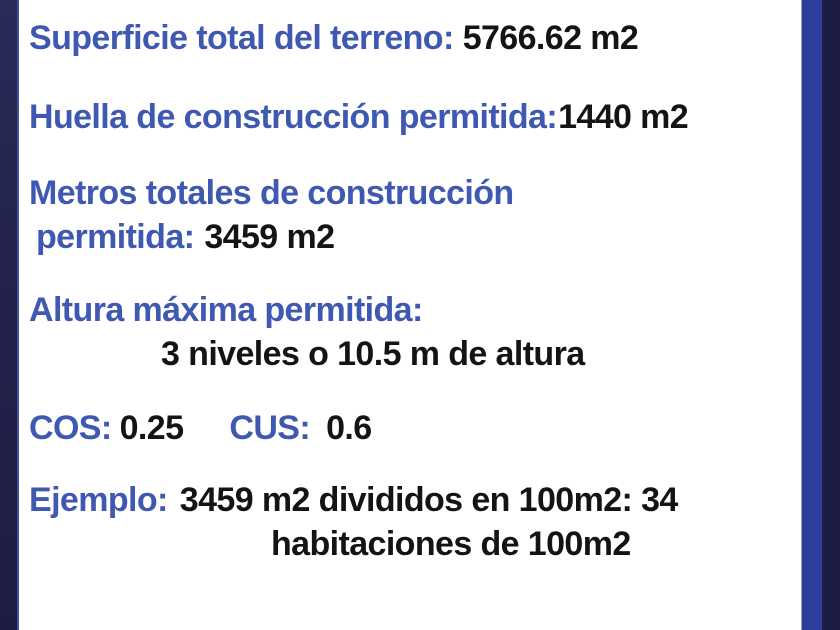 Image resolution: width=840 pixels, height=630 pixels. Describe the element at coordinates (270, 428) in the screenshot. I see `cus-label: CUS:` at that location.